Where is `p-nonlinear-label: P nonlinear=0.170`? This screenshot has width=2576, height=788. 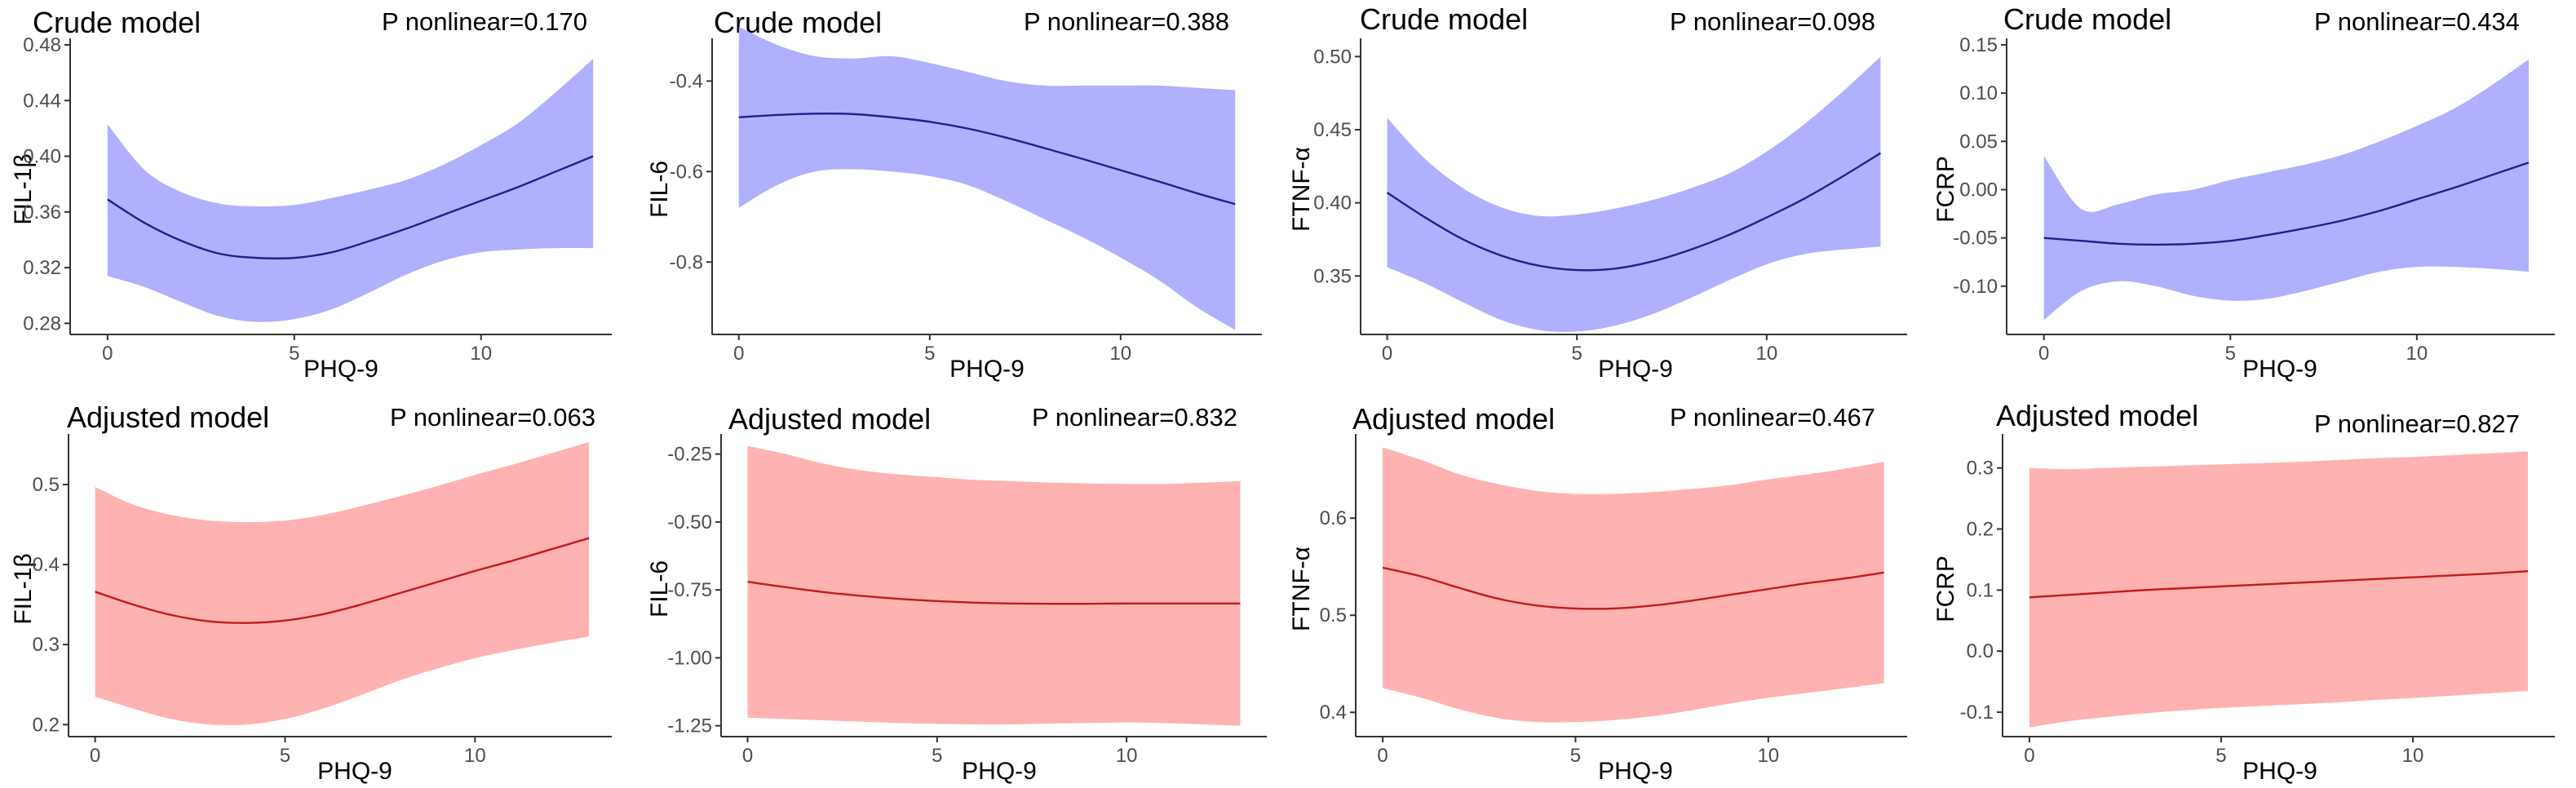
p-nonlinear-label: P nonlinear=0.170 is located at coordinates (484, 22).